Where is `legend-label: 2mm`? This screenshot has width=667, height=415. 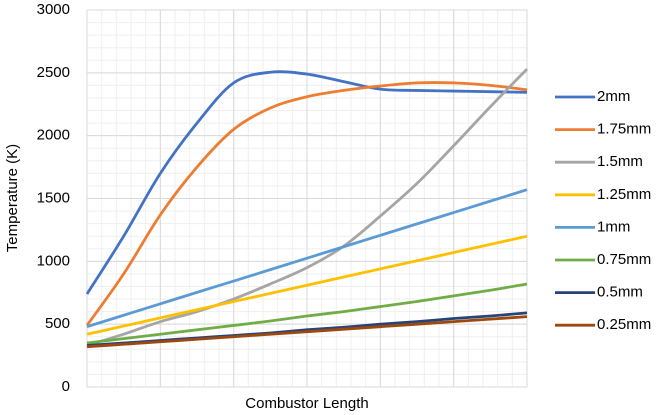
legend-label: 2mm is located at coordinates (613, 96).